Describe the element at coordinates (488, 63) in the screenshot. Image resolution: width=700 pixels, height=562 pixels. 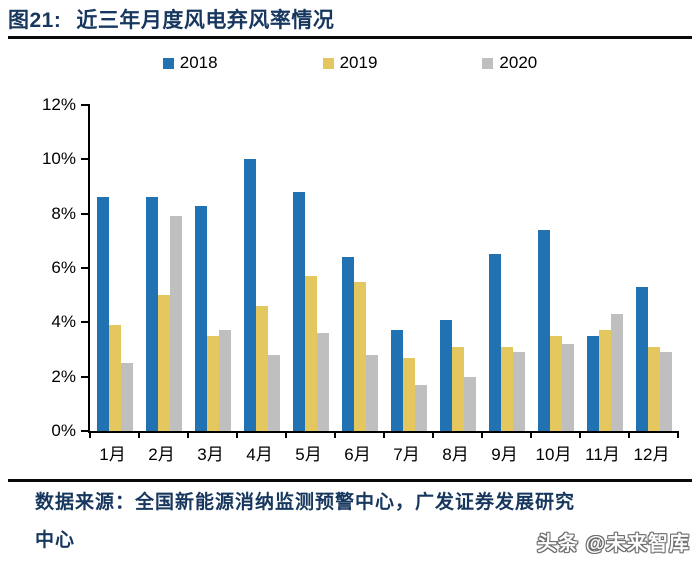
I see `legend-swatch-2020` at that location.